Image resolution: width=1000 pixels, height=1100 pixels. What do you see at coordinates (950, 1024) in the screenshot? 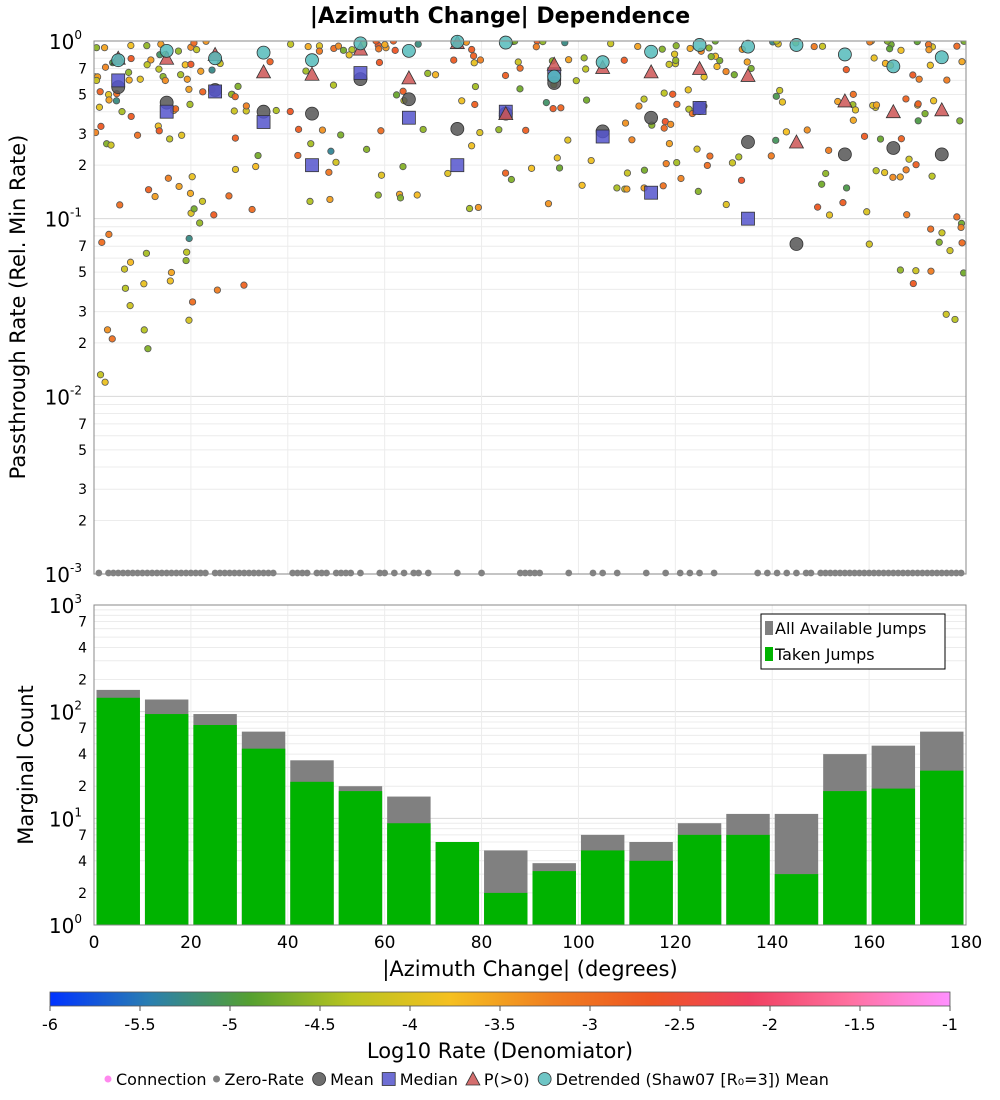
I see `colorbar-tick-label: -1` at bounding box center [950, 1024].